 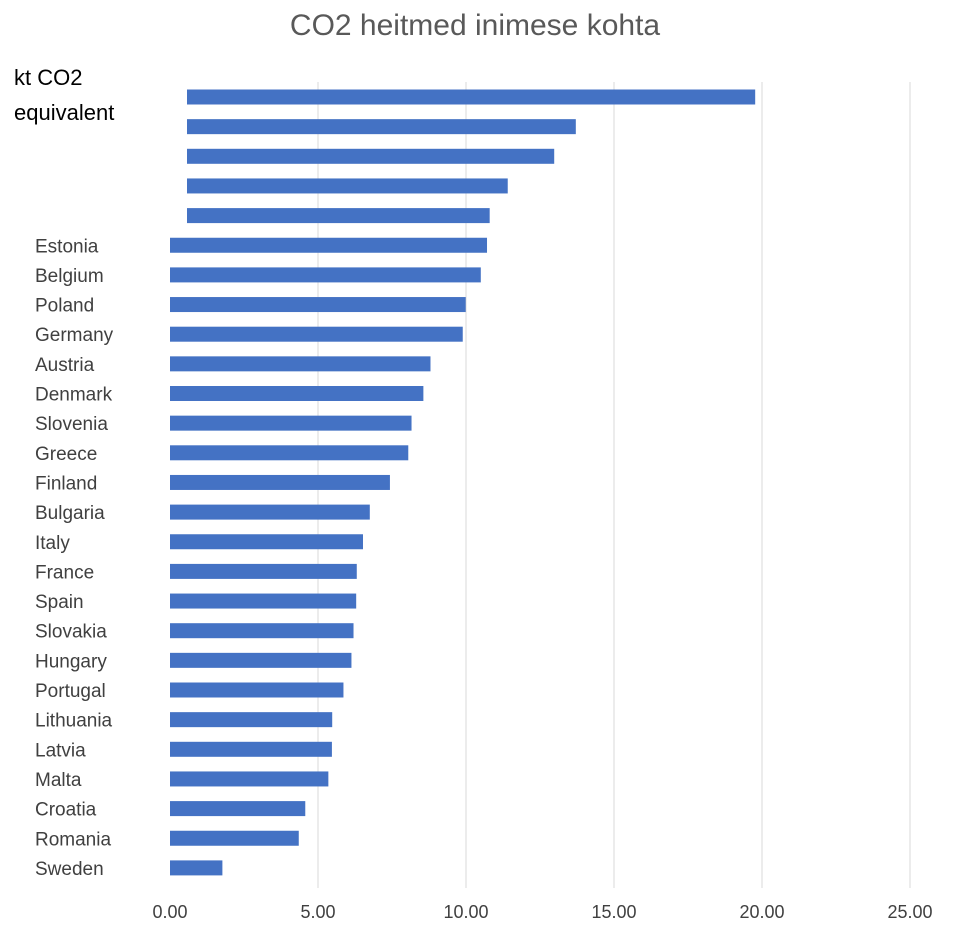 I want to click on category-label: Hungary, so click(x=71, y=661).